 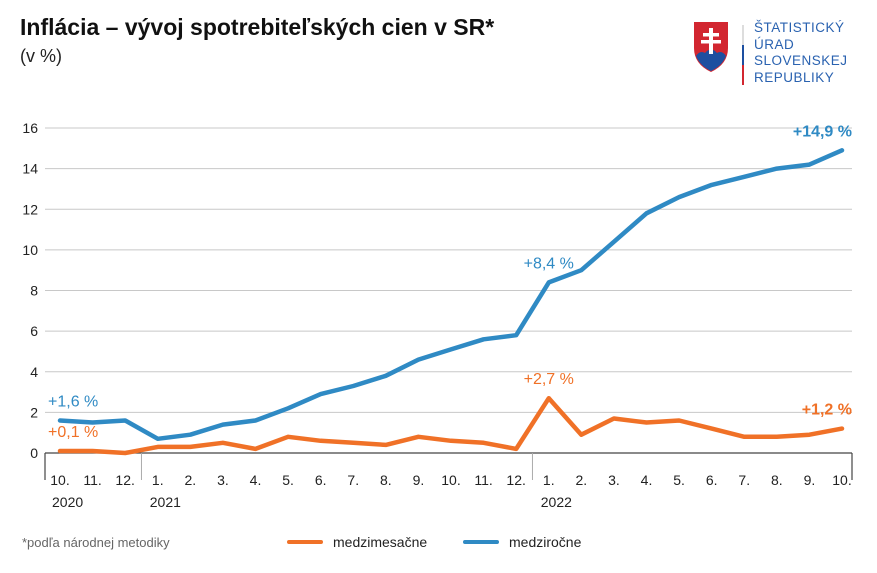 What do you see at coordinates (30, 250) in the screenshot?
I see `y-tick-label: 10` at bounding box center [30, 250].